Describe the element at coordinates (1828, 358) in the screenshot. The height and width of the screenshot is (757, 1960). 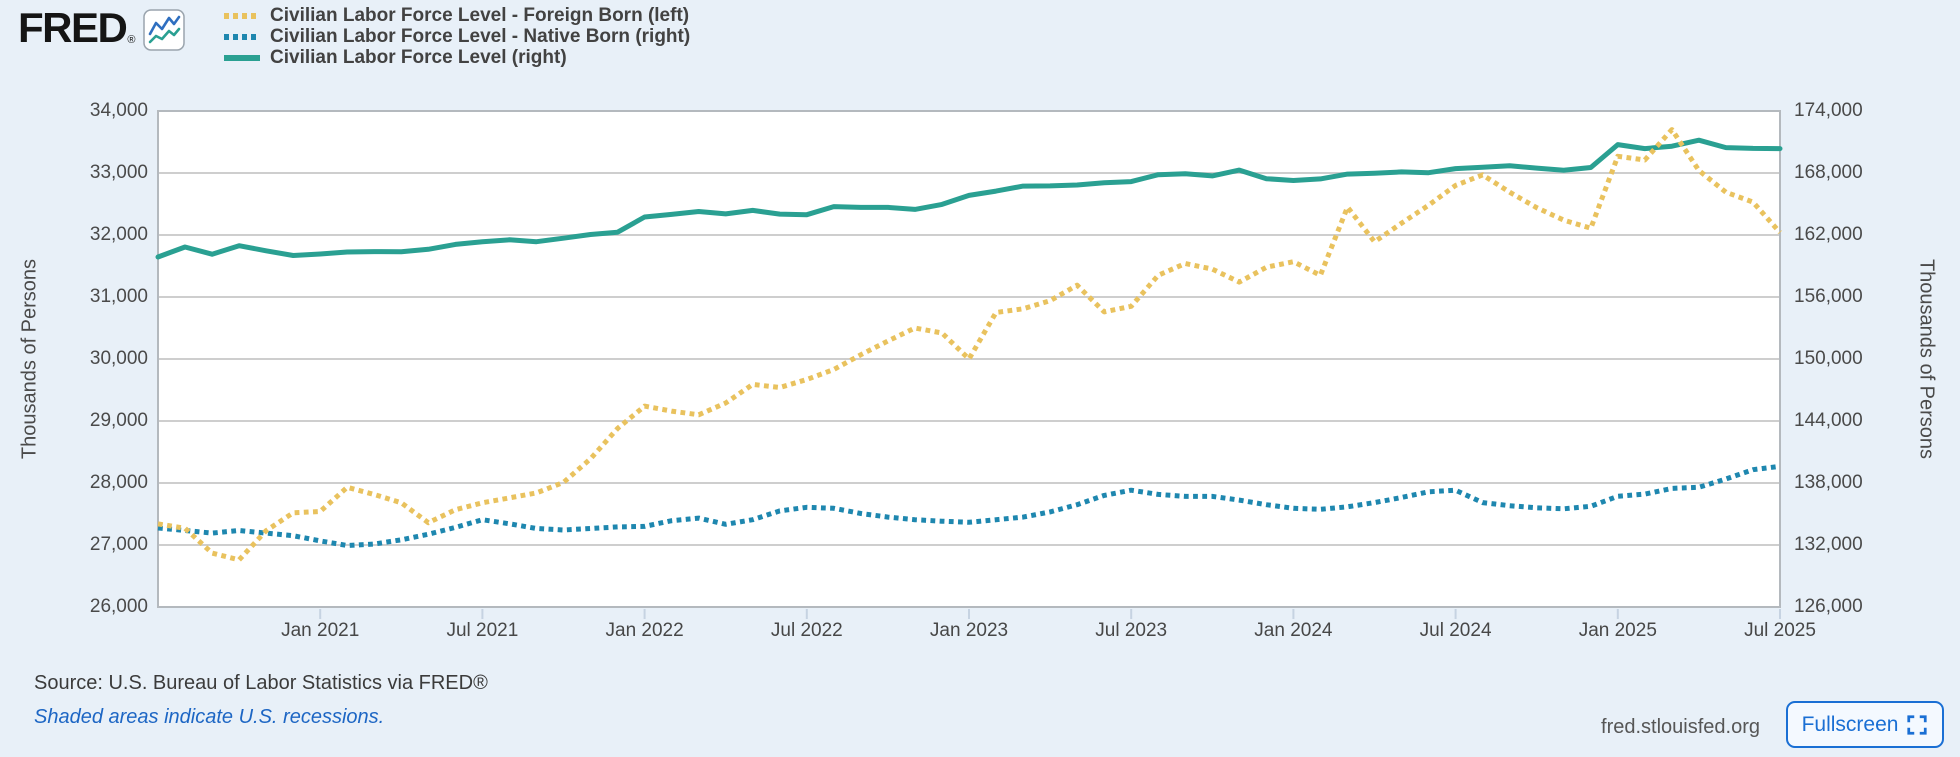
I see `right-axis-value: 150,000` at that location.